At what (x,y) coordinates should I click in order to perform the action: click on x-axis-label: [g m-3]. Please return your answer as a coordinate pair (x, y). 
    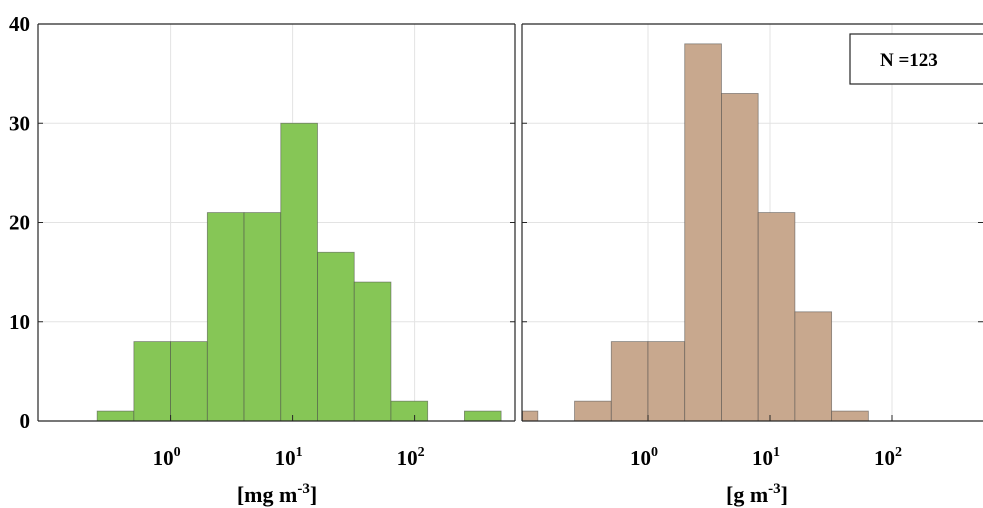
    Looking at the image, I should click on (757, 494).